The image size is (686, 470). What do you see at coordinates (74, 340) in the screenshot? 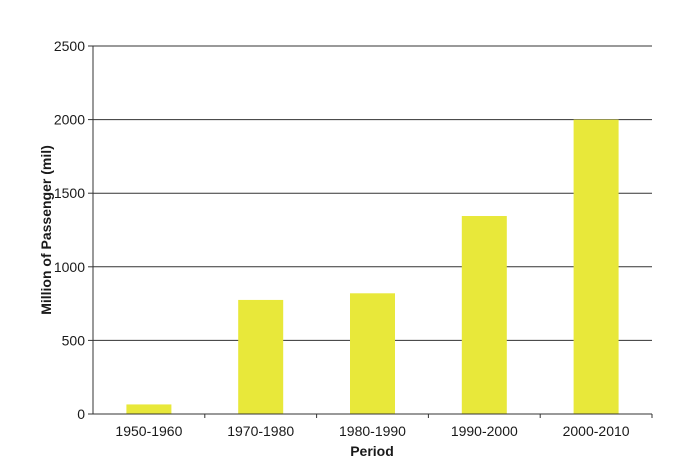
I see `y-tick-label: 500` at bounding box center [74, 340].